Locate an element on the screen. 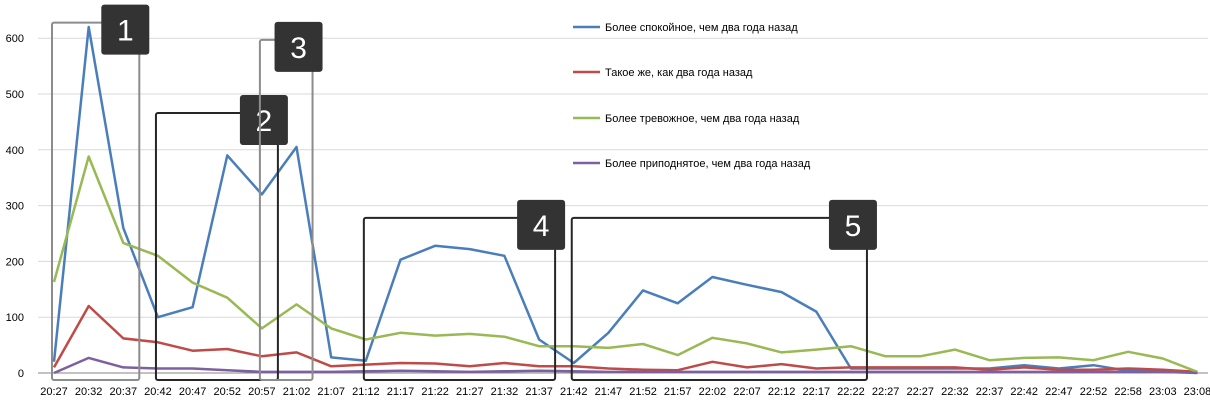 Image resolution: width=1210 pixels, height=410 pixels. x-tick-label: 22:32 is located at coordinates (955, 392).